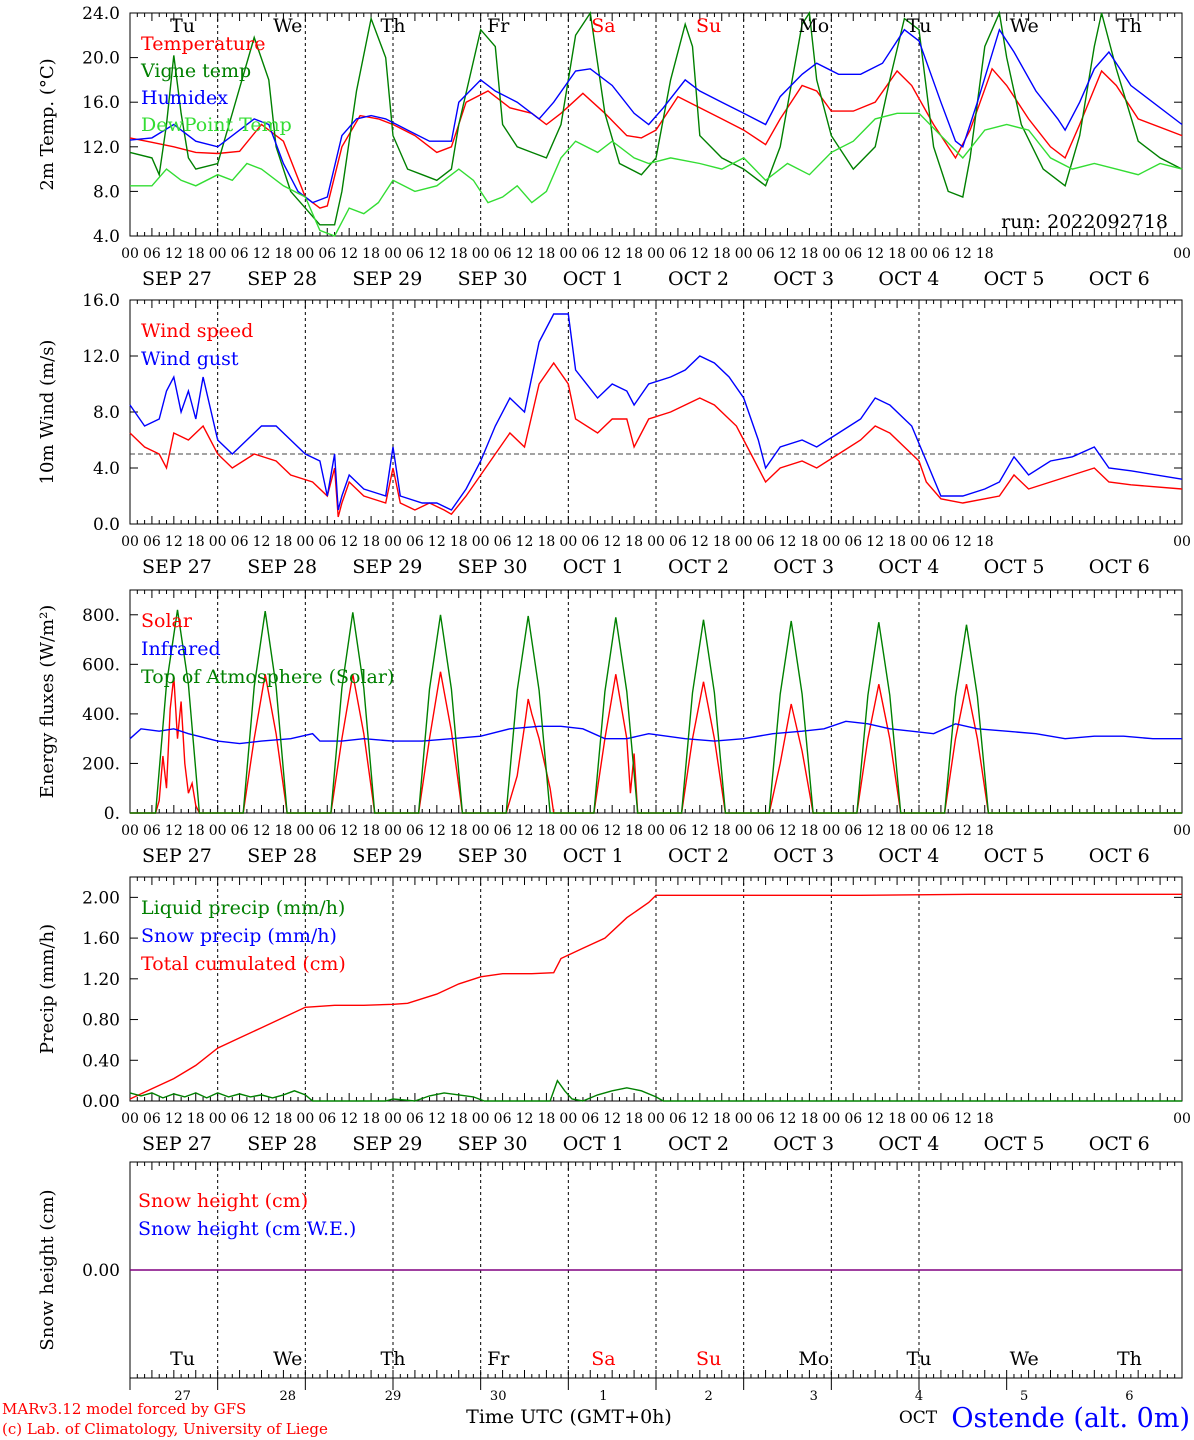 This screenshot has height=1440, width=1194. I want to click on y-tick-label: 0.80, so click(101, 1021).